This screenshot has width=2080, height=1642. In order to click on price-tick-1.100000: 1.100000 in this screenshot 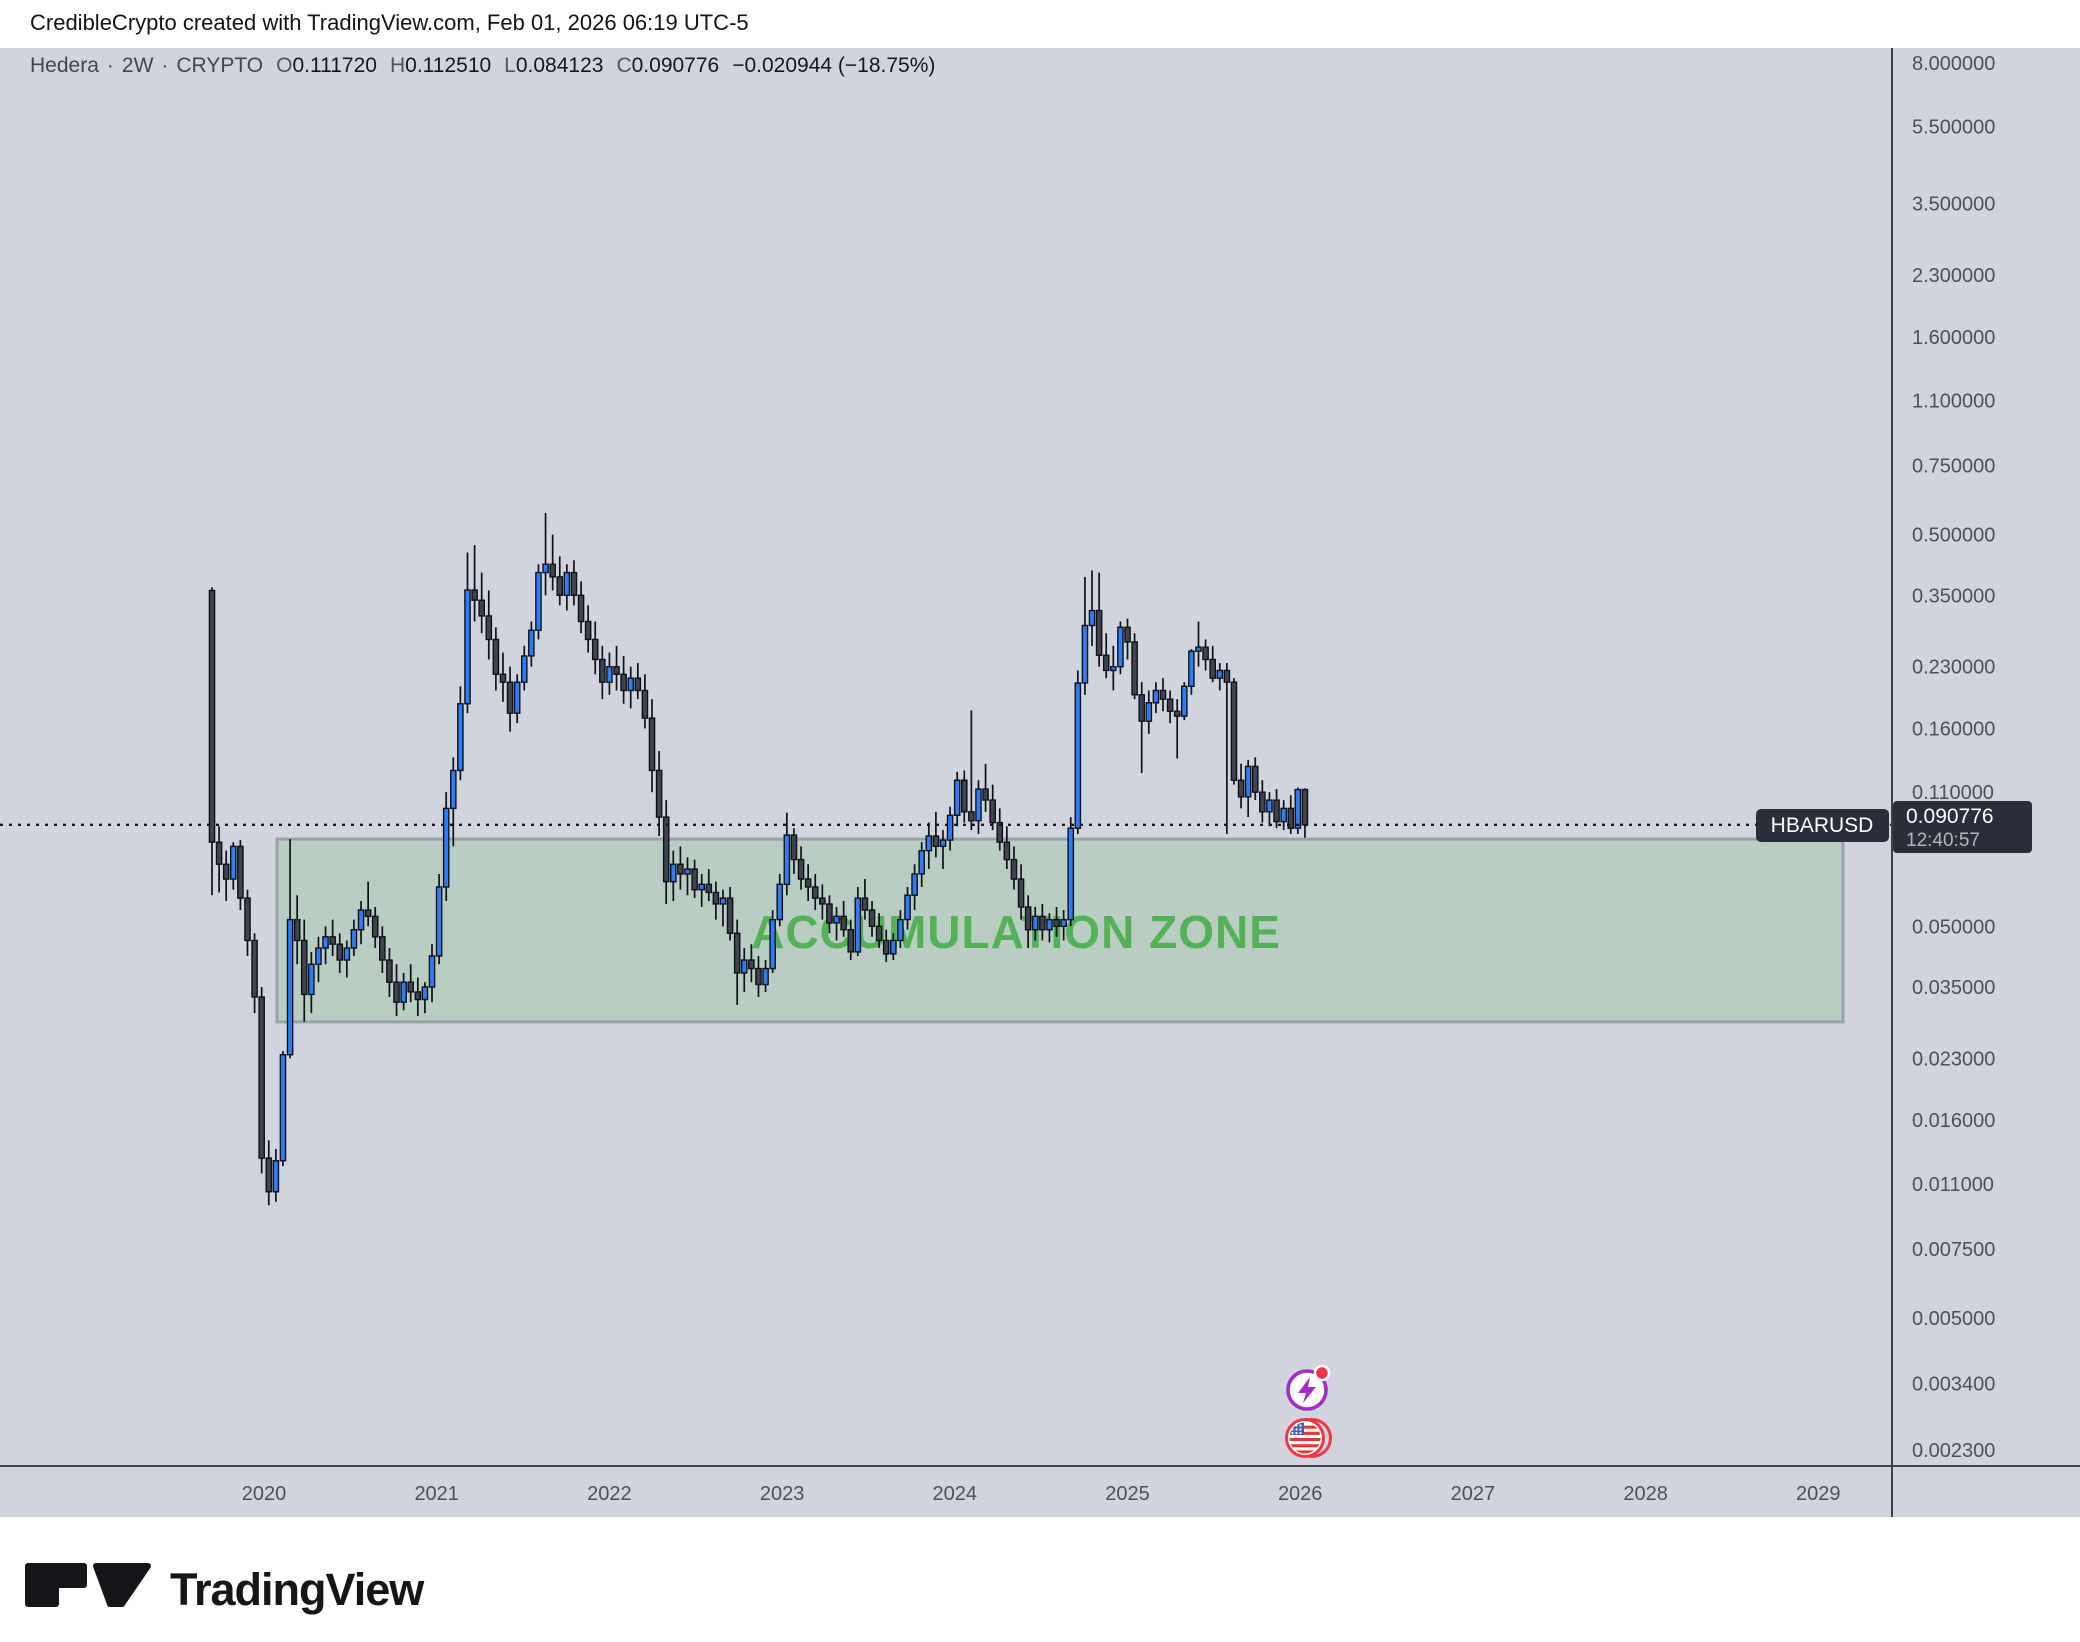, I will do `click(1953, 402)`.